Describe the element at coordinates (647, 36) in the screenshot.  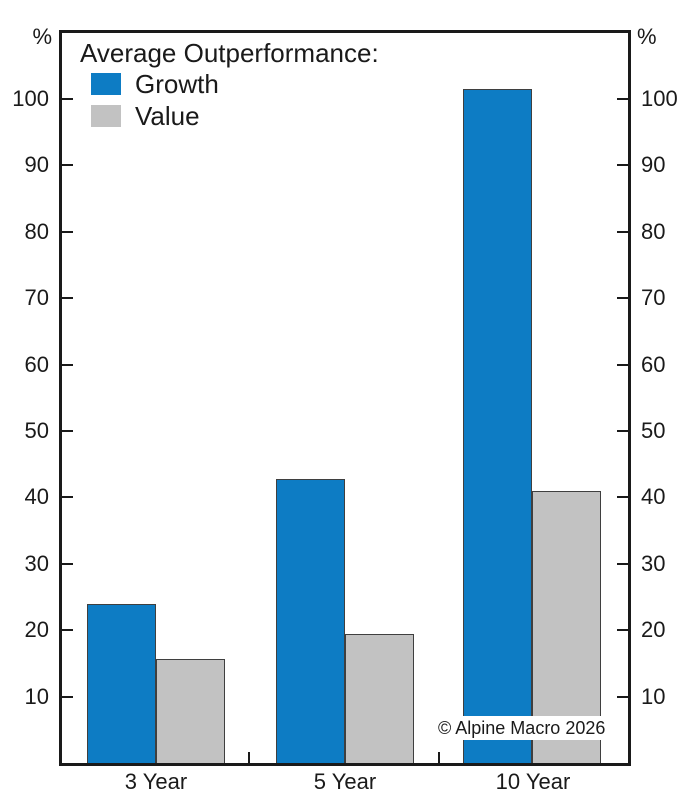
I see `y-unit-label-right: %` at that location.